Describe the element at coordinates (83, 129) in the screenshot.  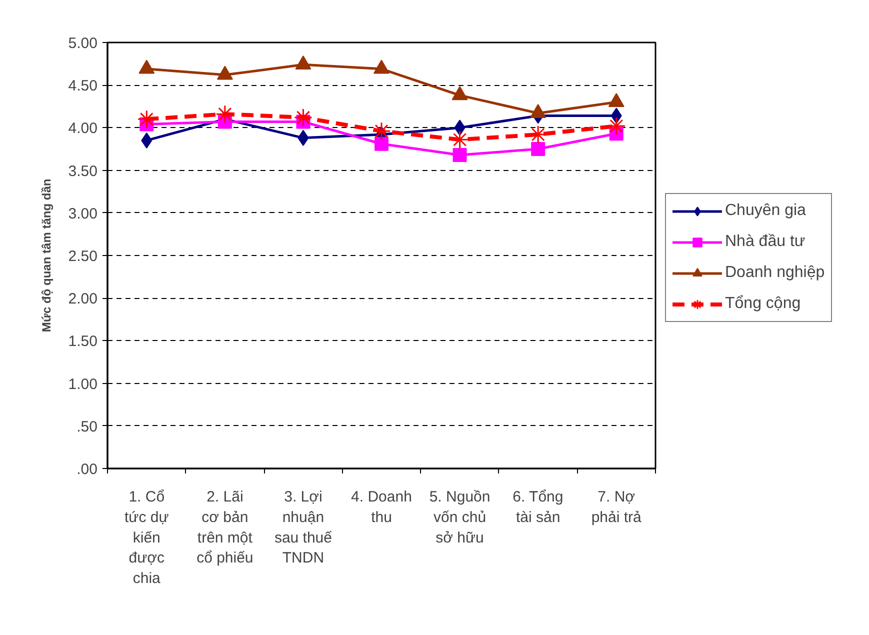
I see `y-tick-label: 4.00` at that location.